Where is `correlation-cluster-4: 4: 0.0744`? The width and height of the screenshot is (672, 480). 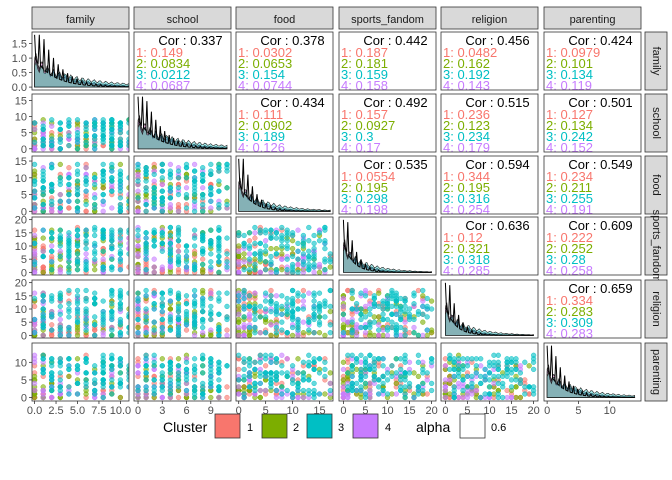
correlation-cluster-4: 4: 0.0744 is located at coordinates (265, 85).